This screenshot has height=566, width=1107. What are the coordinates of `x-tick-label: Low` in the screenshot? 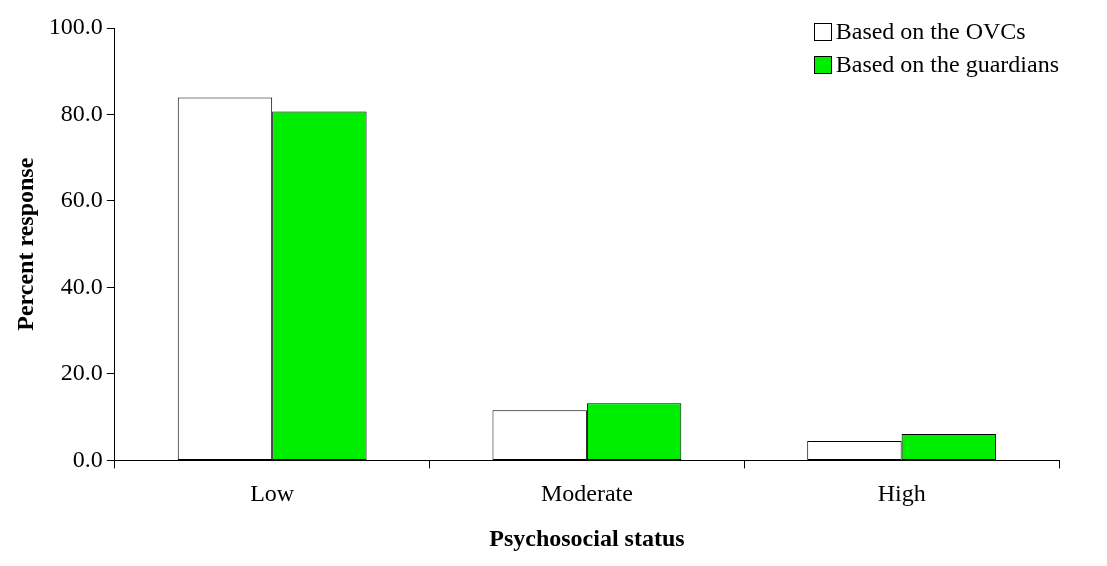 It's located at (272, 493).